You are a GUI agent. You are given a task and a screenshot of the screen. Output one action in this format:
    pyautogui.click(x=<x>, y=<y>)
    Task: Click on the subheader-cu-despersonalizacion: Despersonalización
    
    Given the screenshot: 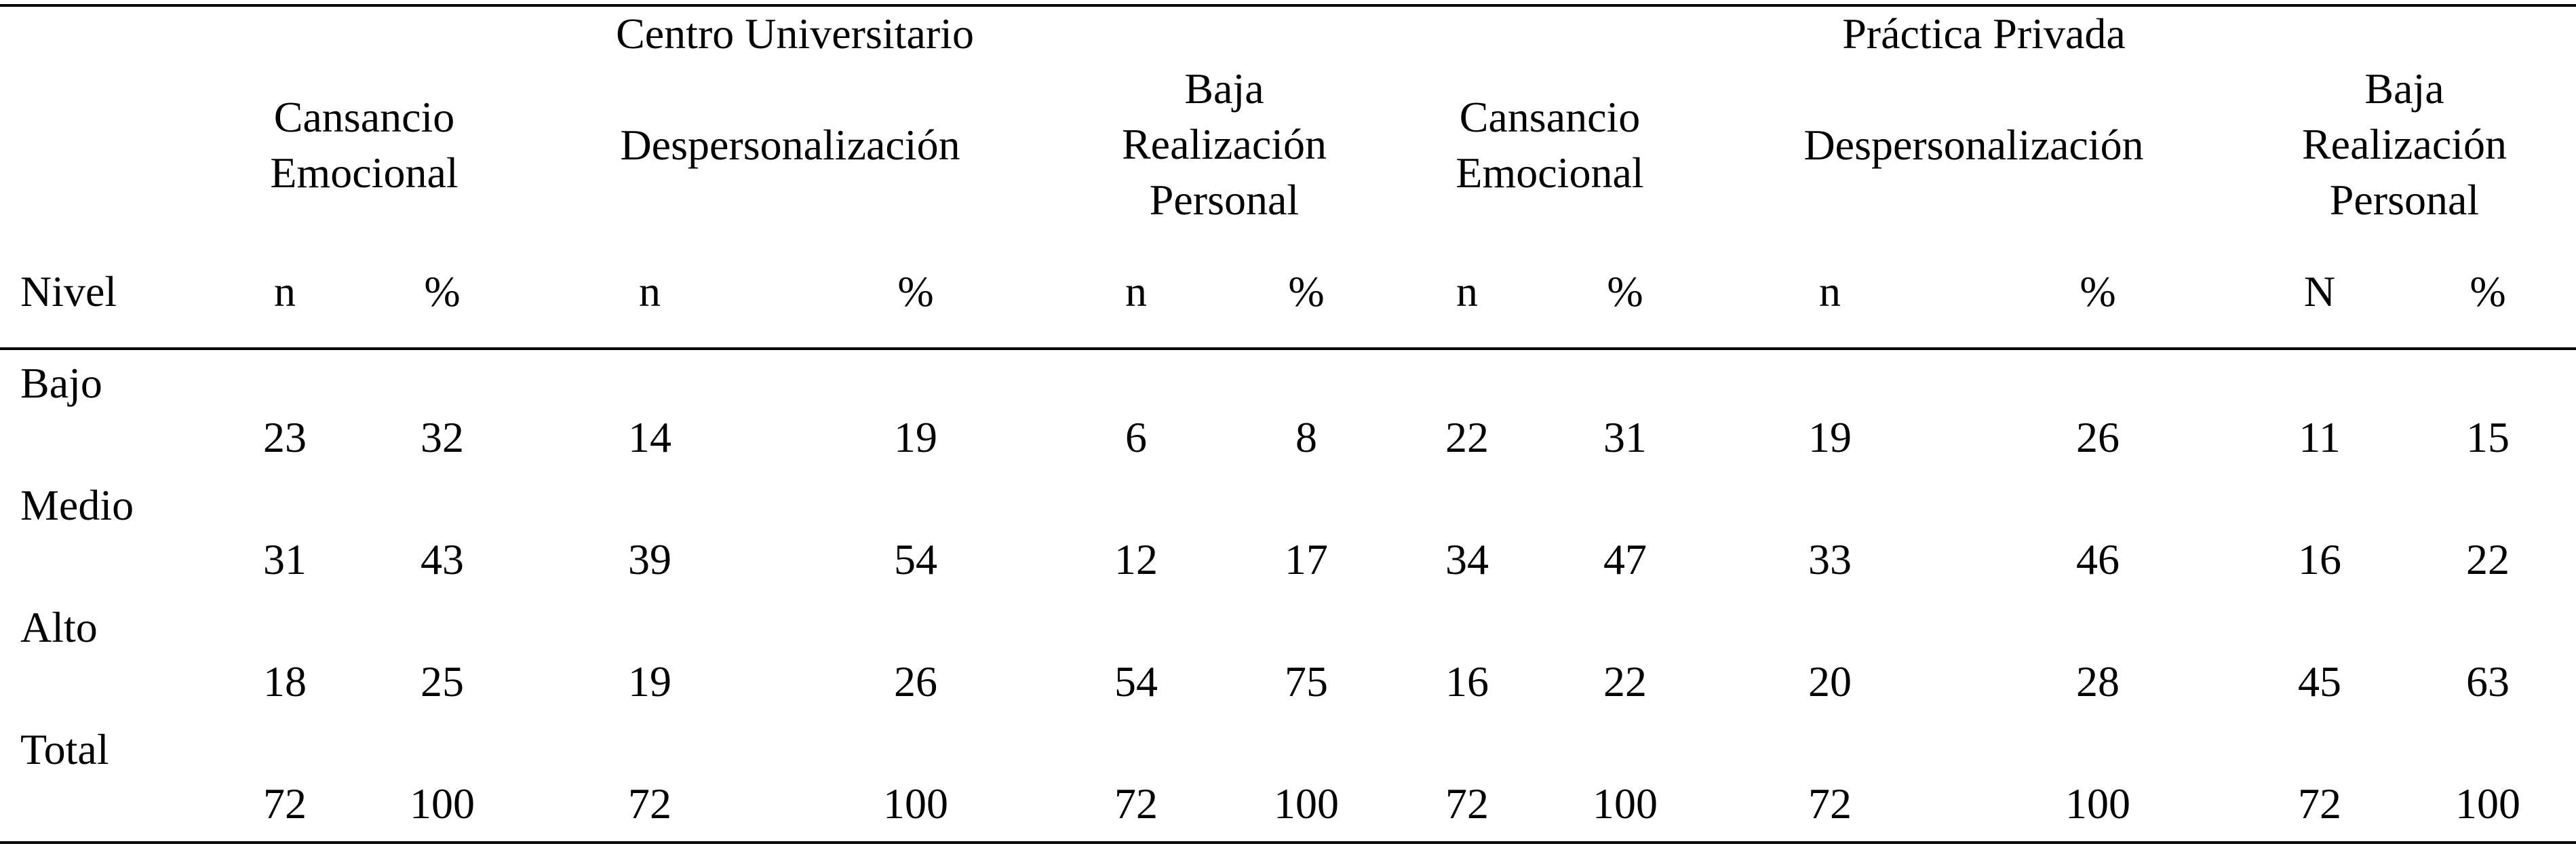 What is the action you would take?
    pyautogui.click(x=790, y=145)
    